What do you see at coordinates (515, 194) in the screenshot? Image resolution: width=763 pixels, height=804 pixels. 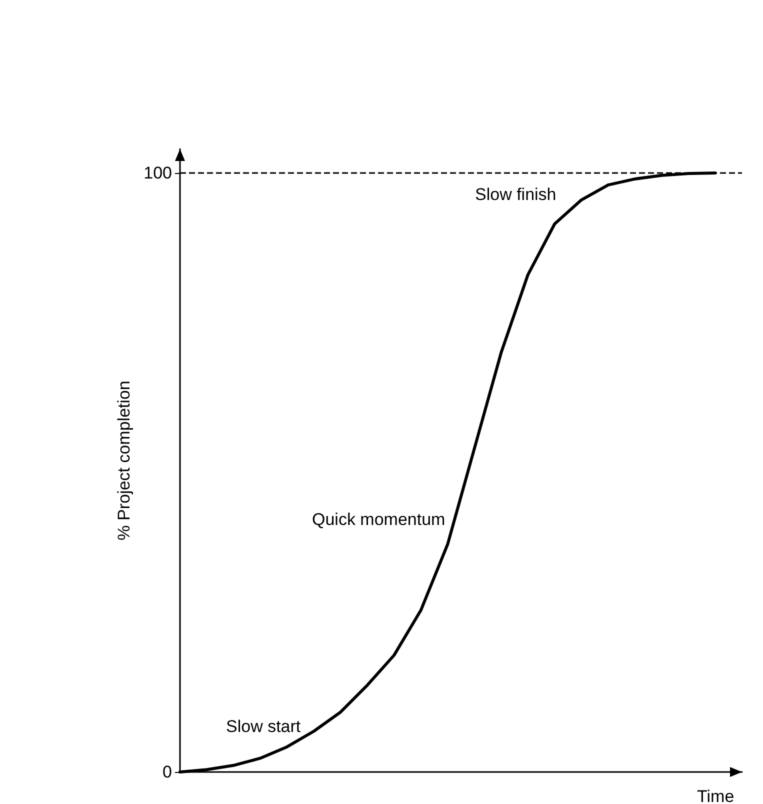 I see `annotation: Slow finish` at bounding box center [515, 194].